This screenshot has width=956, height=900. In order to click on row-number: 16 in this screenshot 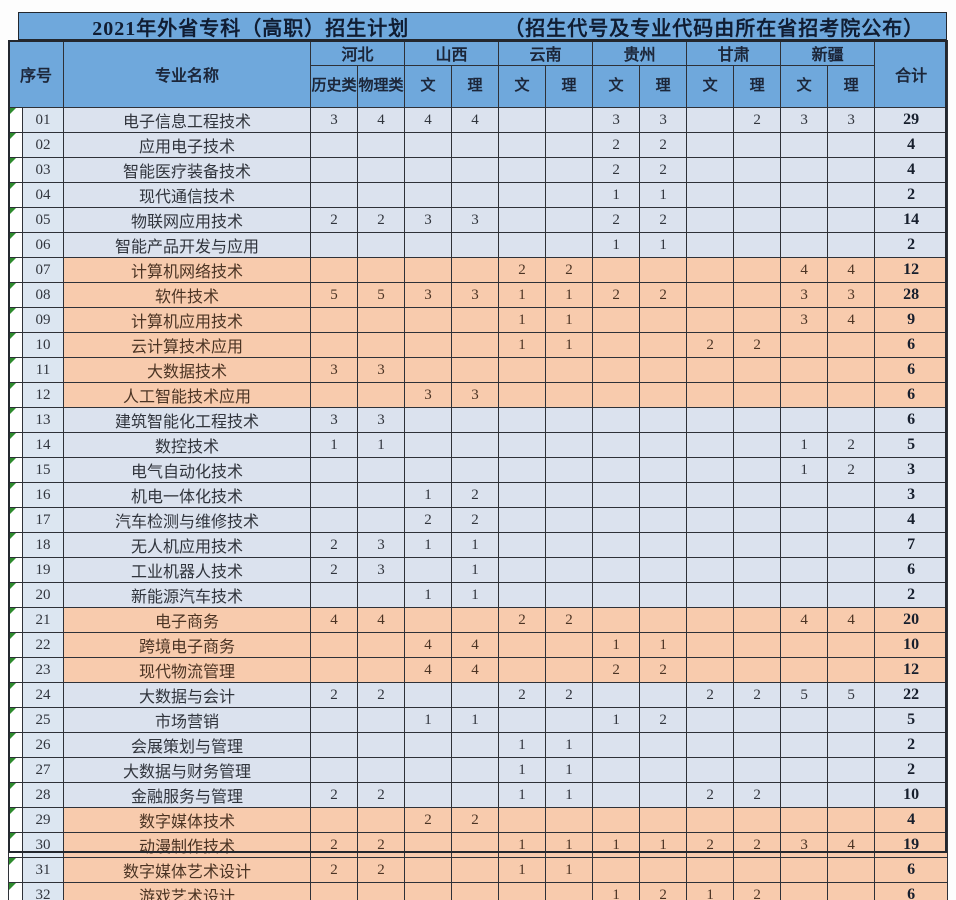, I will do `click(43, 495)`.